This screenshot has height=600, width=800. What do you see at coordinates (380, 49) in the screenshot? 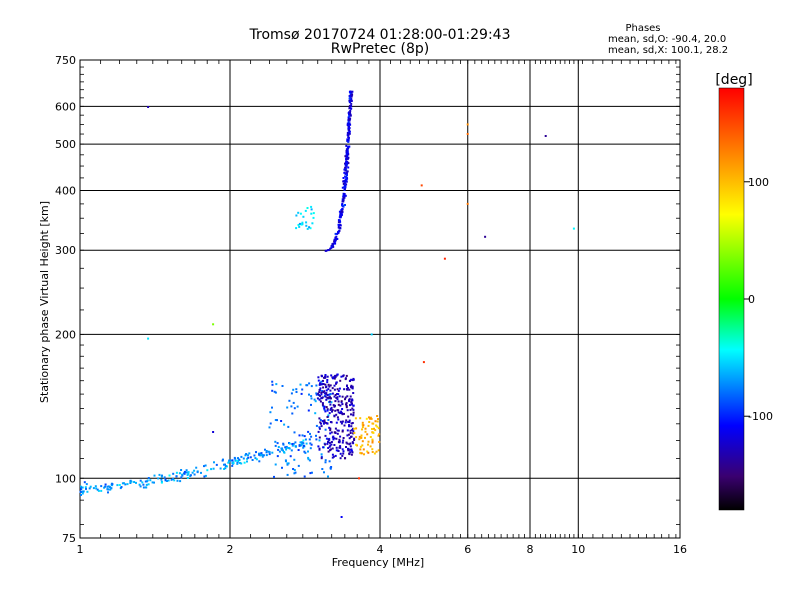
I see `chart-subtitle: RwPretec (8p)` at bounding box center [380, 49].